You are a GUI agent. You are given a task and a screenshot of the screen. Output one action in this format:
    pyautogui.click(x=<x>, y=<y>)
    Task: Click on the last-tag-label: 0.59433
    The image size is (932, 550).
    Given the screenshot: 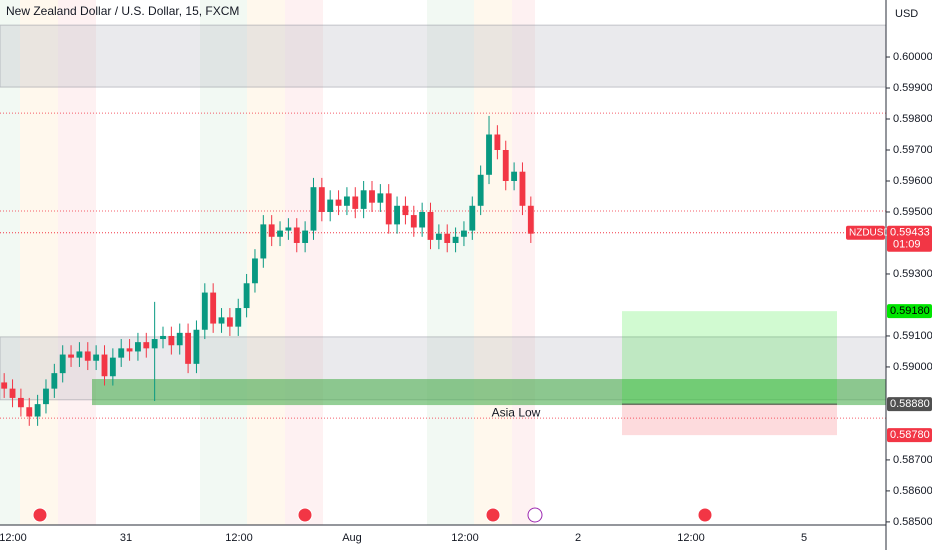 What is the action you would take?
    pyautogui.click(x=910, y=233)
    